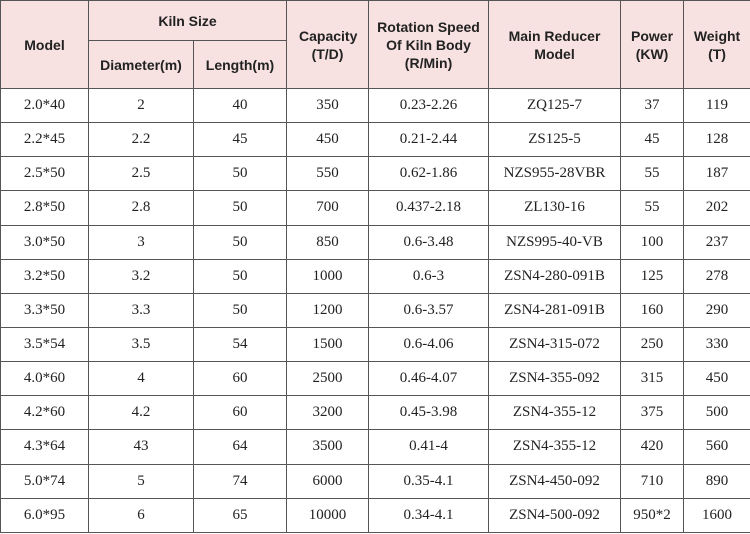  What do you see at coordinates (429, 276) in the screenshot?
I see `table-cell: 0.6-3` at bounding box center [429, 276].